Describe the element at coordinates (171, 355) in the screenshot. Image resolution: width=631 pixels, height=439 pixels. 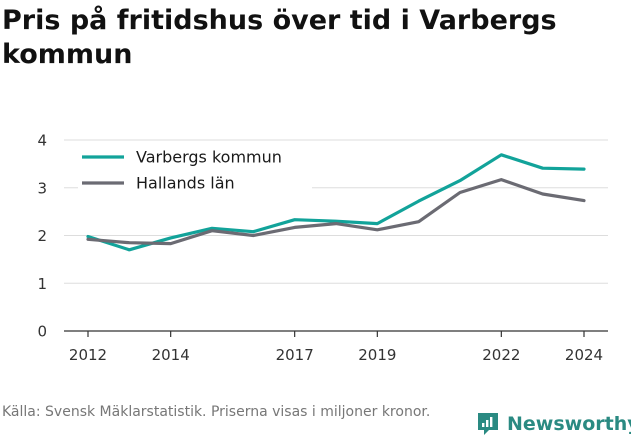
I see `x-tick-label: 2014` at that location.